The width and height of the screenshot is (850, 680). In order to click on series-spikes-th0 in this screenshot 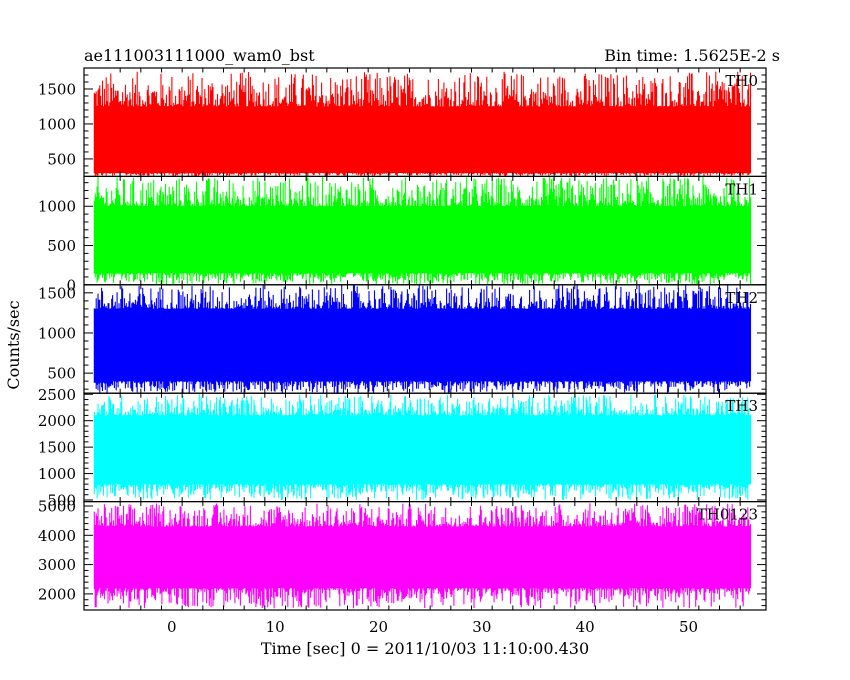, I will do `click(422, 124)`.